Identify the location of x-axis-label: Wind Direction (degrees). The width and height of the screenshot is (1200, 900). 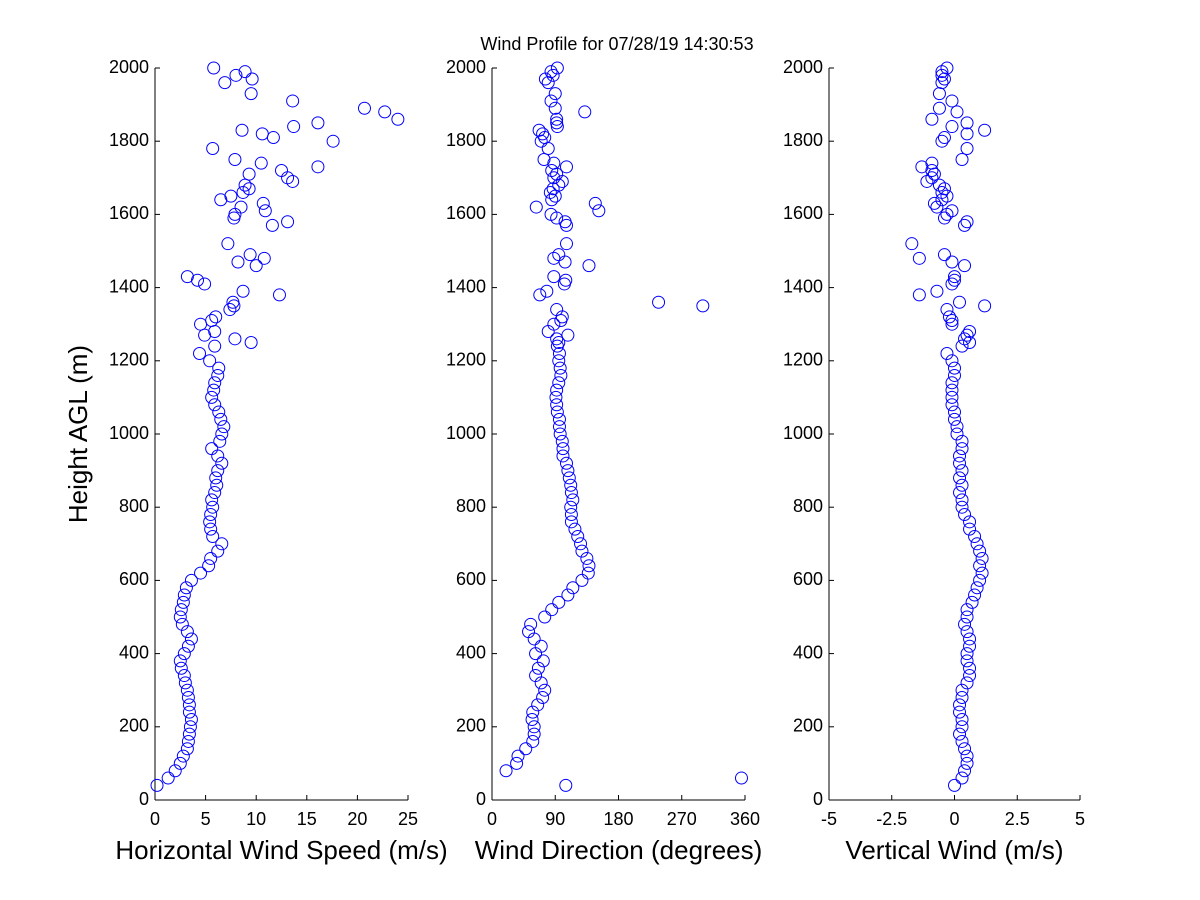
(619, 850).